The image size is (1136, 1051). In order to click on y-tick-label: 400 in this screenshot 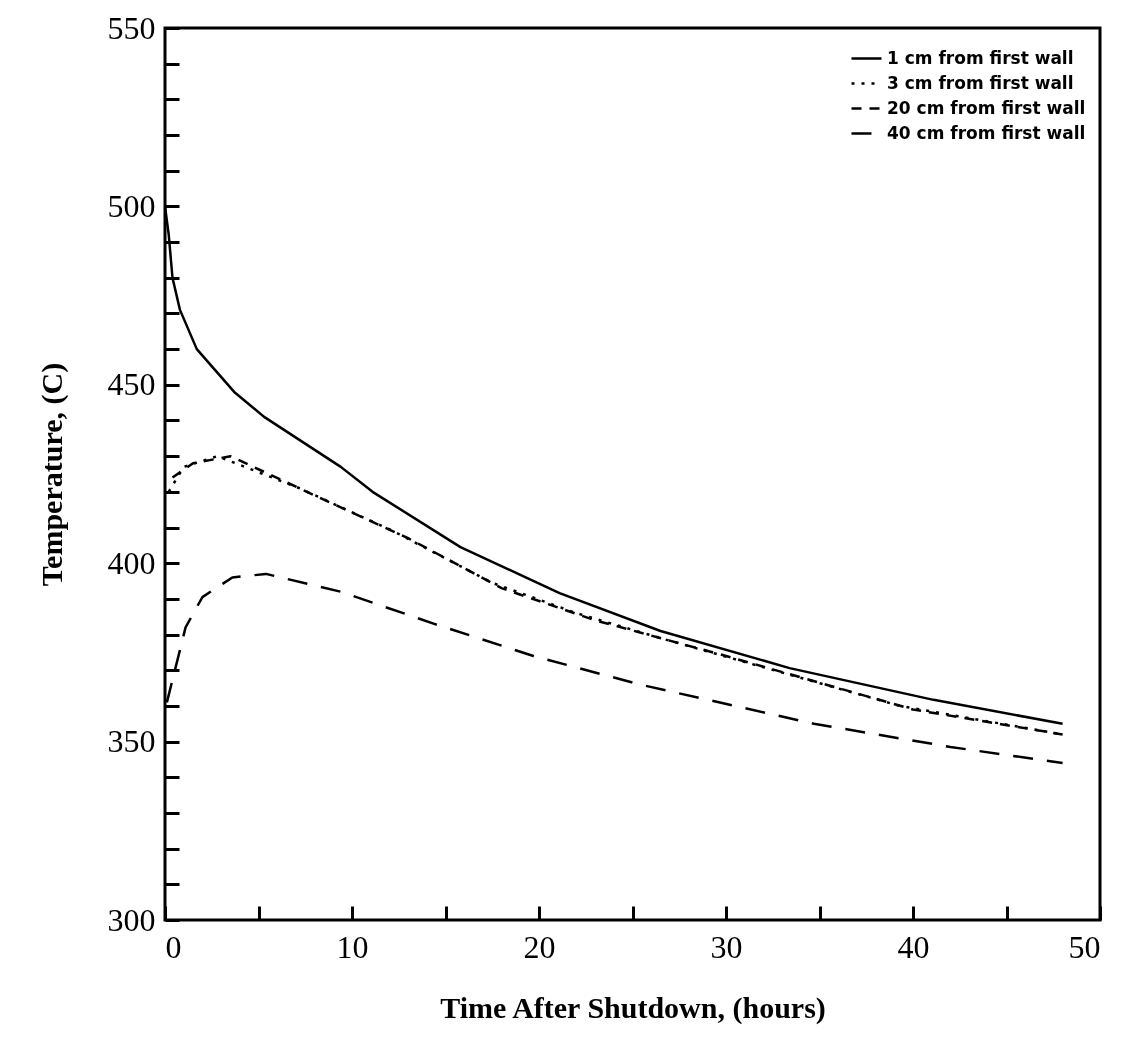, I will do `click(131, 562)`.